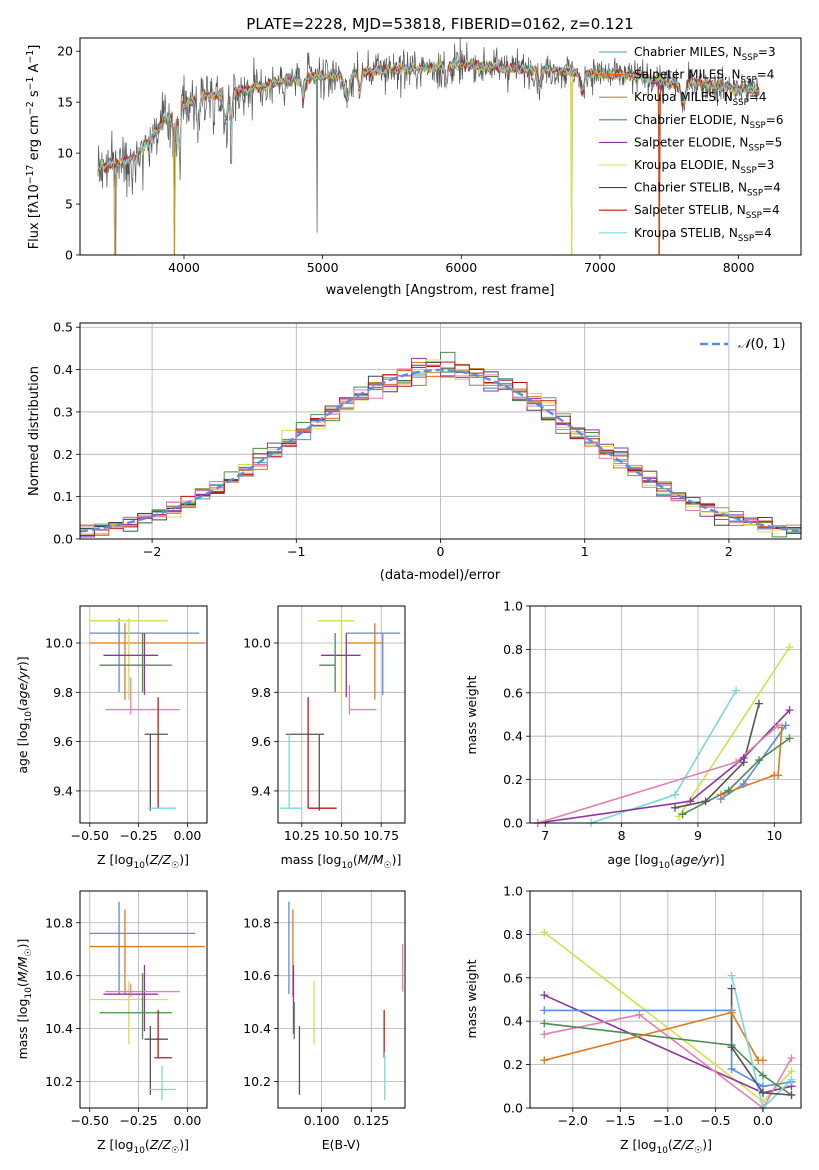 The width and height of the screenshot is (819, 1170). I want to click on label-part: λ, so click(34, 204).